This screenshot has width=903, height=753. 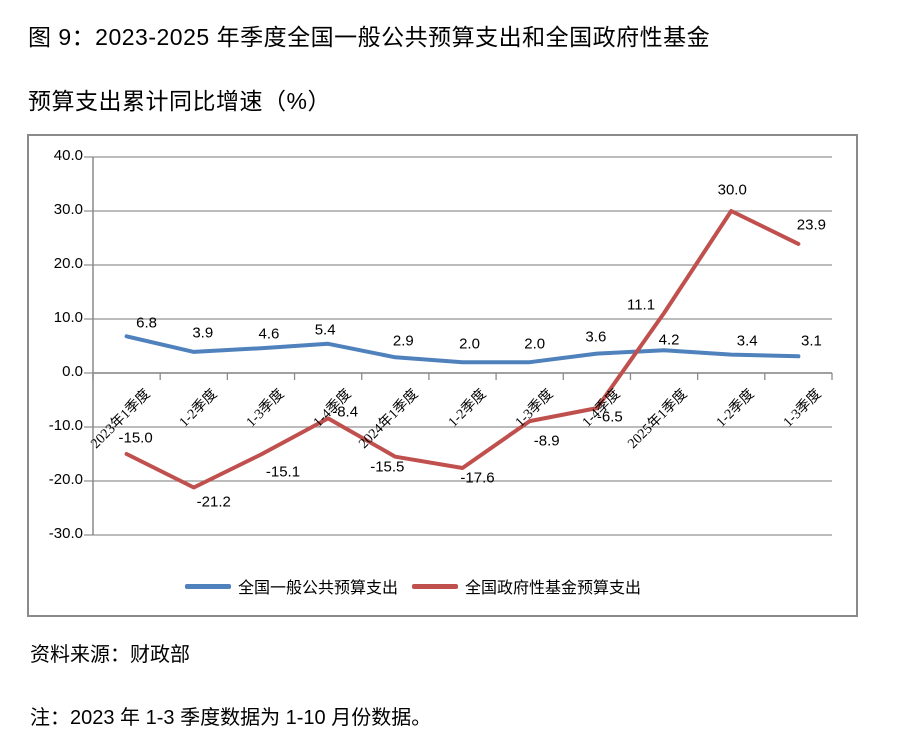 I want to click on data-label: -8.4, so click(x=345, y=412).